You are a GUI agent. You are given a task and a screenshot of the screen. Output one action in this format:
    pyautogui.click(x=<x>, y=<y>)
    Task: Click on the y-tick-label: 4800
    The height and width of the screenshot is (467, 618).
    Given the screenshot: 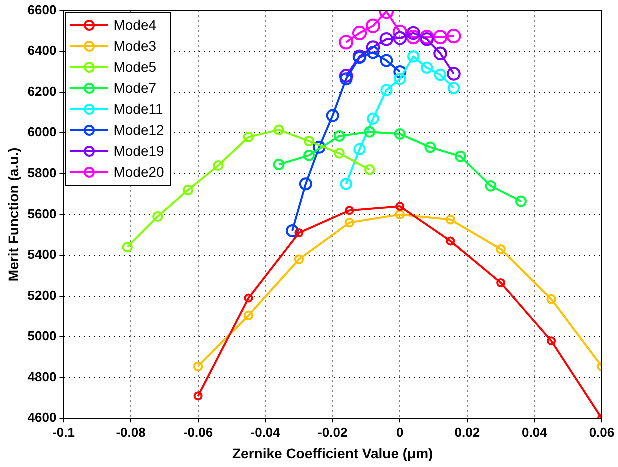 What is the action you would take?
    pyautogui.click(x=42, y=376)
    